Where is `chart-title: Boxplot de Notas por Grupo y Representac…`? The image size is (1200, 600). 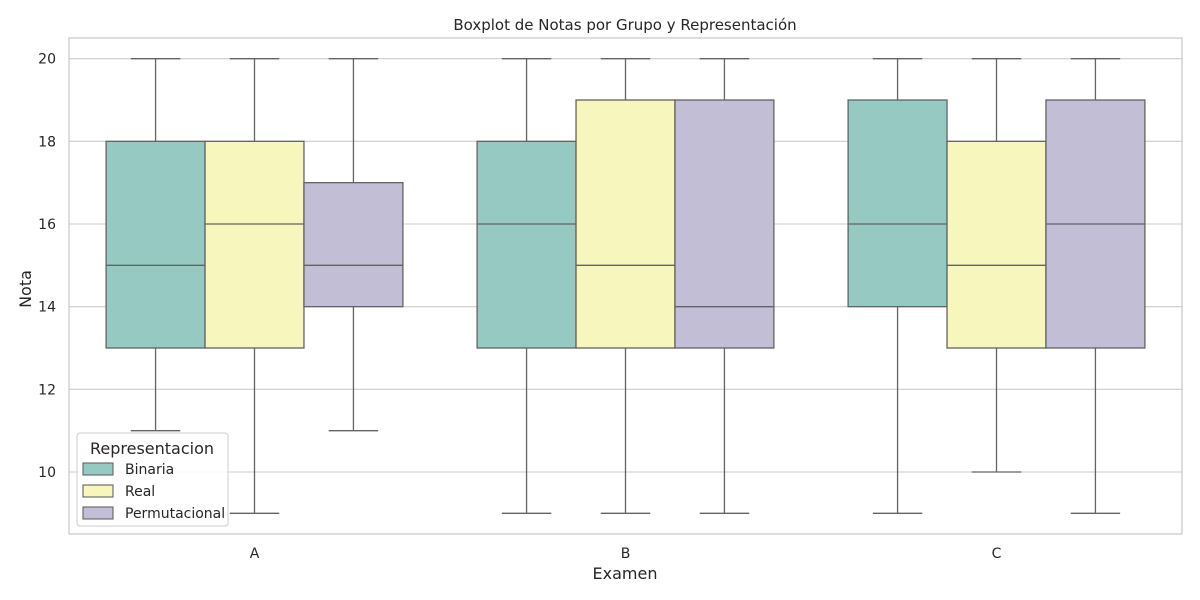
chart-title: Boxplot de Notas por Grupo y Representac… is located at coordinates (624, 25).